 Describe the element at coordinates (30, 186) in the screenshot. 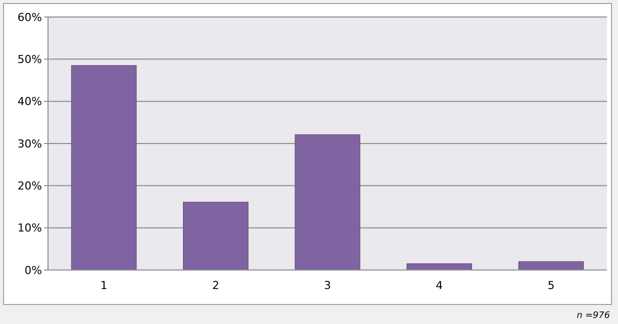

I see `y-tick-label: 20%` at that location.